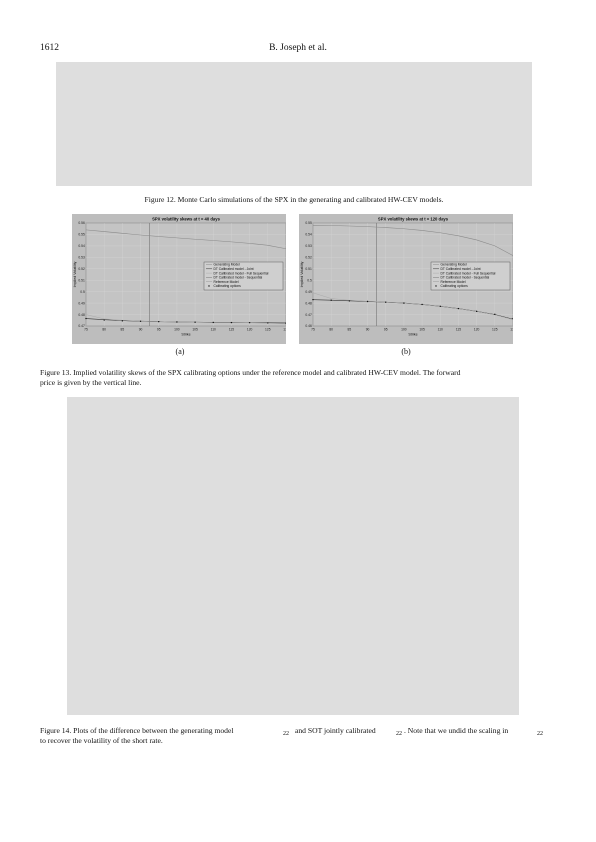 The height and width of the screenshot is (842, 596). I want to click on chart-a-y-tick-label: 0.49, so click(81, 303).